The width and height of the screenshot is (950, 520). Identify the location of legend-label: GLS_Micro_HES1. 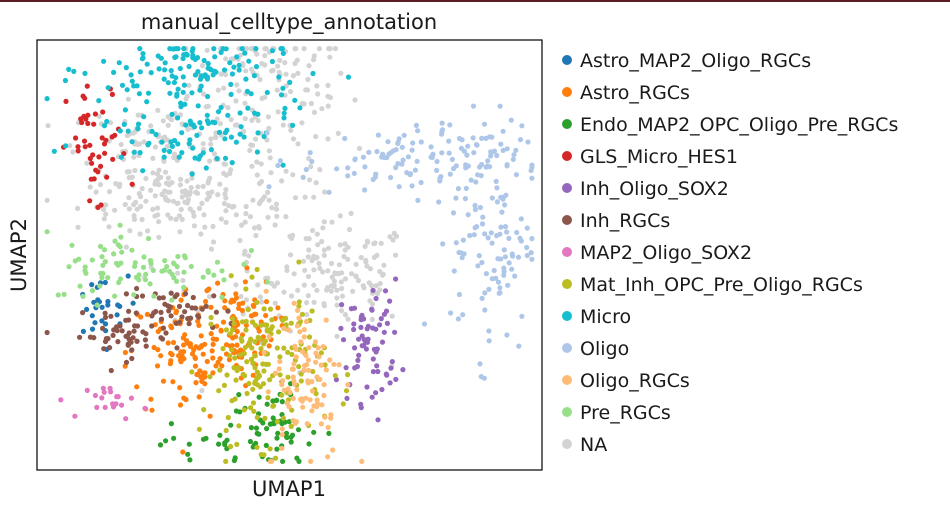
(659, 157).